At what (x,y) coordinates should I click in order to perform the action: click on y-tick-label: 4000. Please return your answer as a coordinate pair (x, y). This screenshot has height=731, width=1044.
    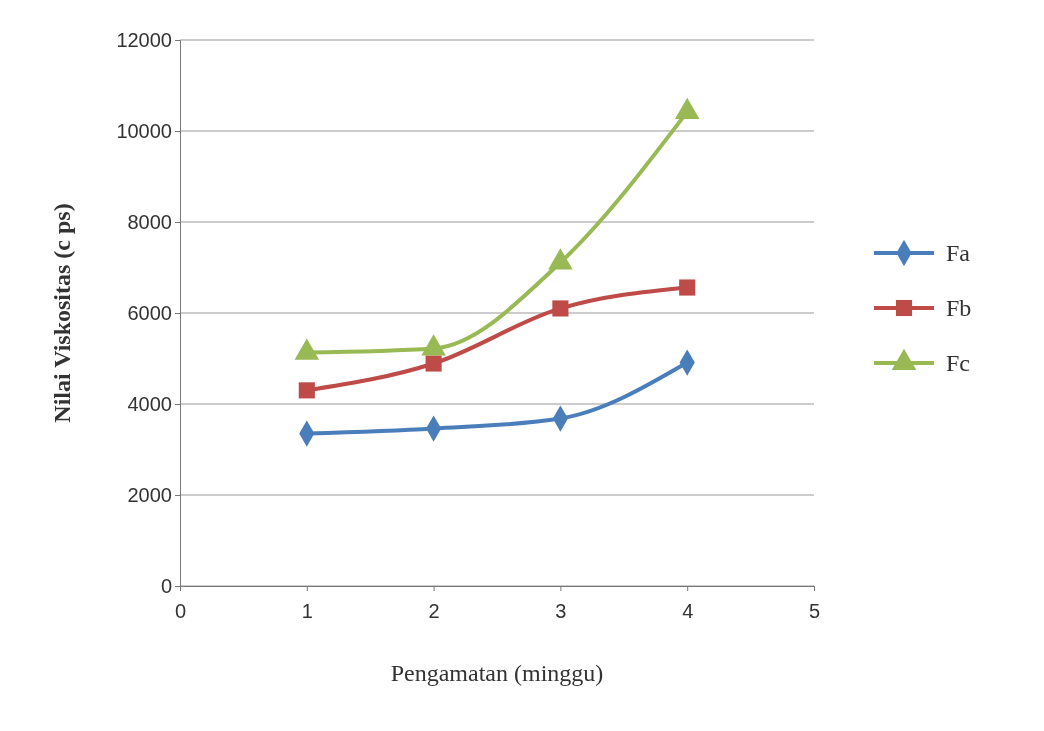
    Looking at the image, I should click on (149, 403).